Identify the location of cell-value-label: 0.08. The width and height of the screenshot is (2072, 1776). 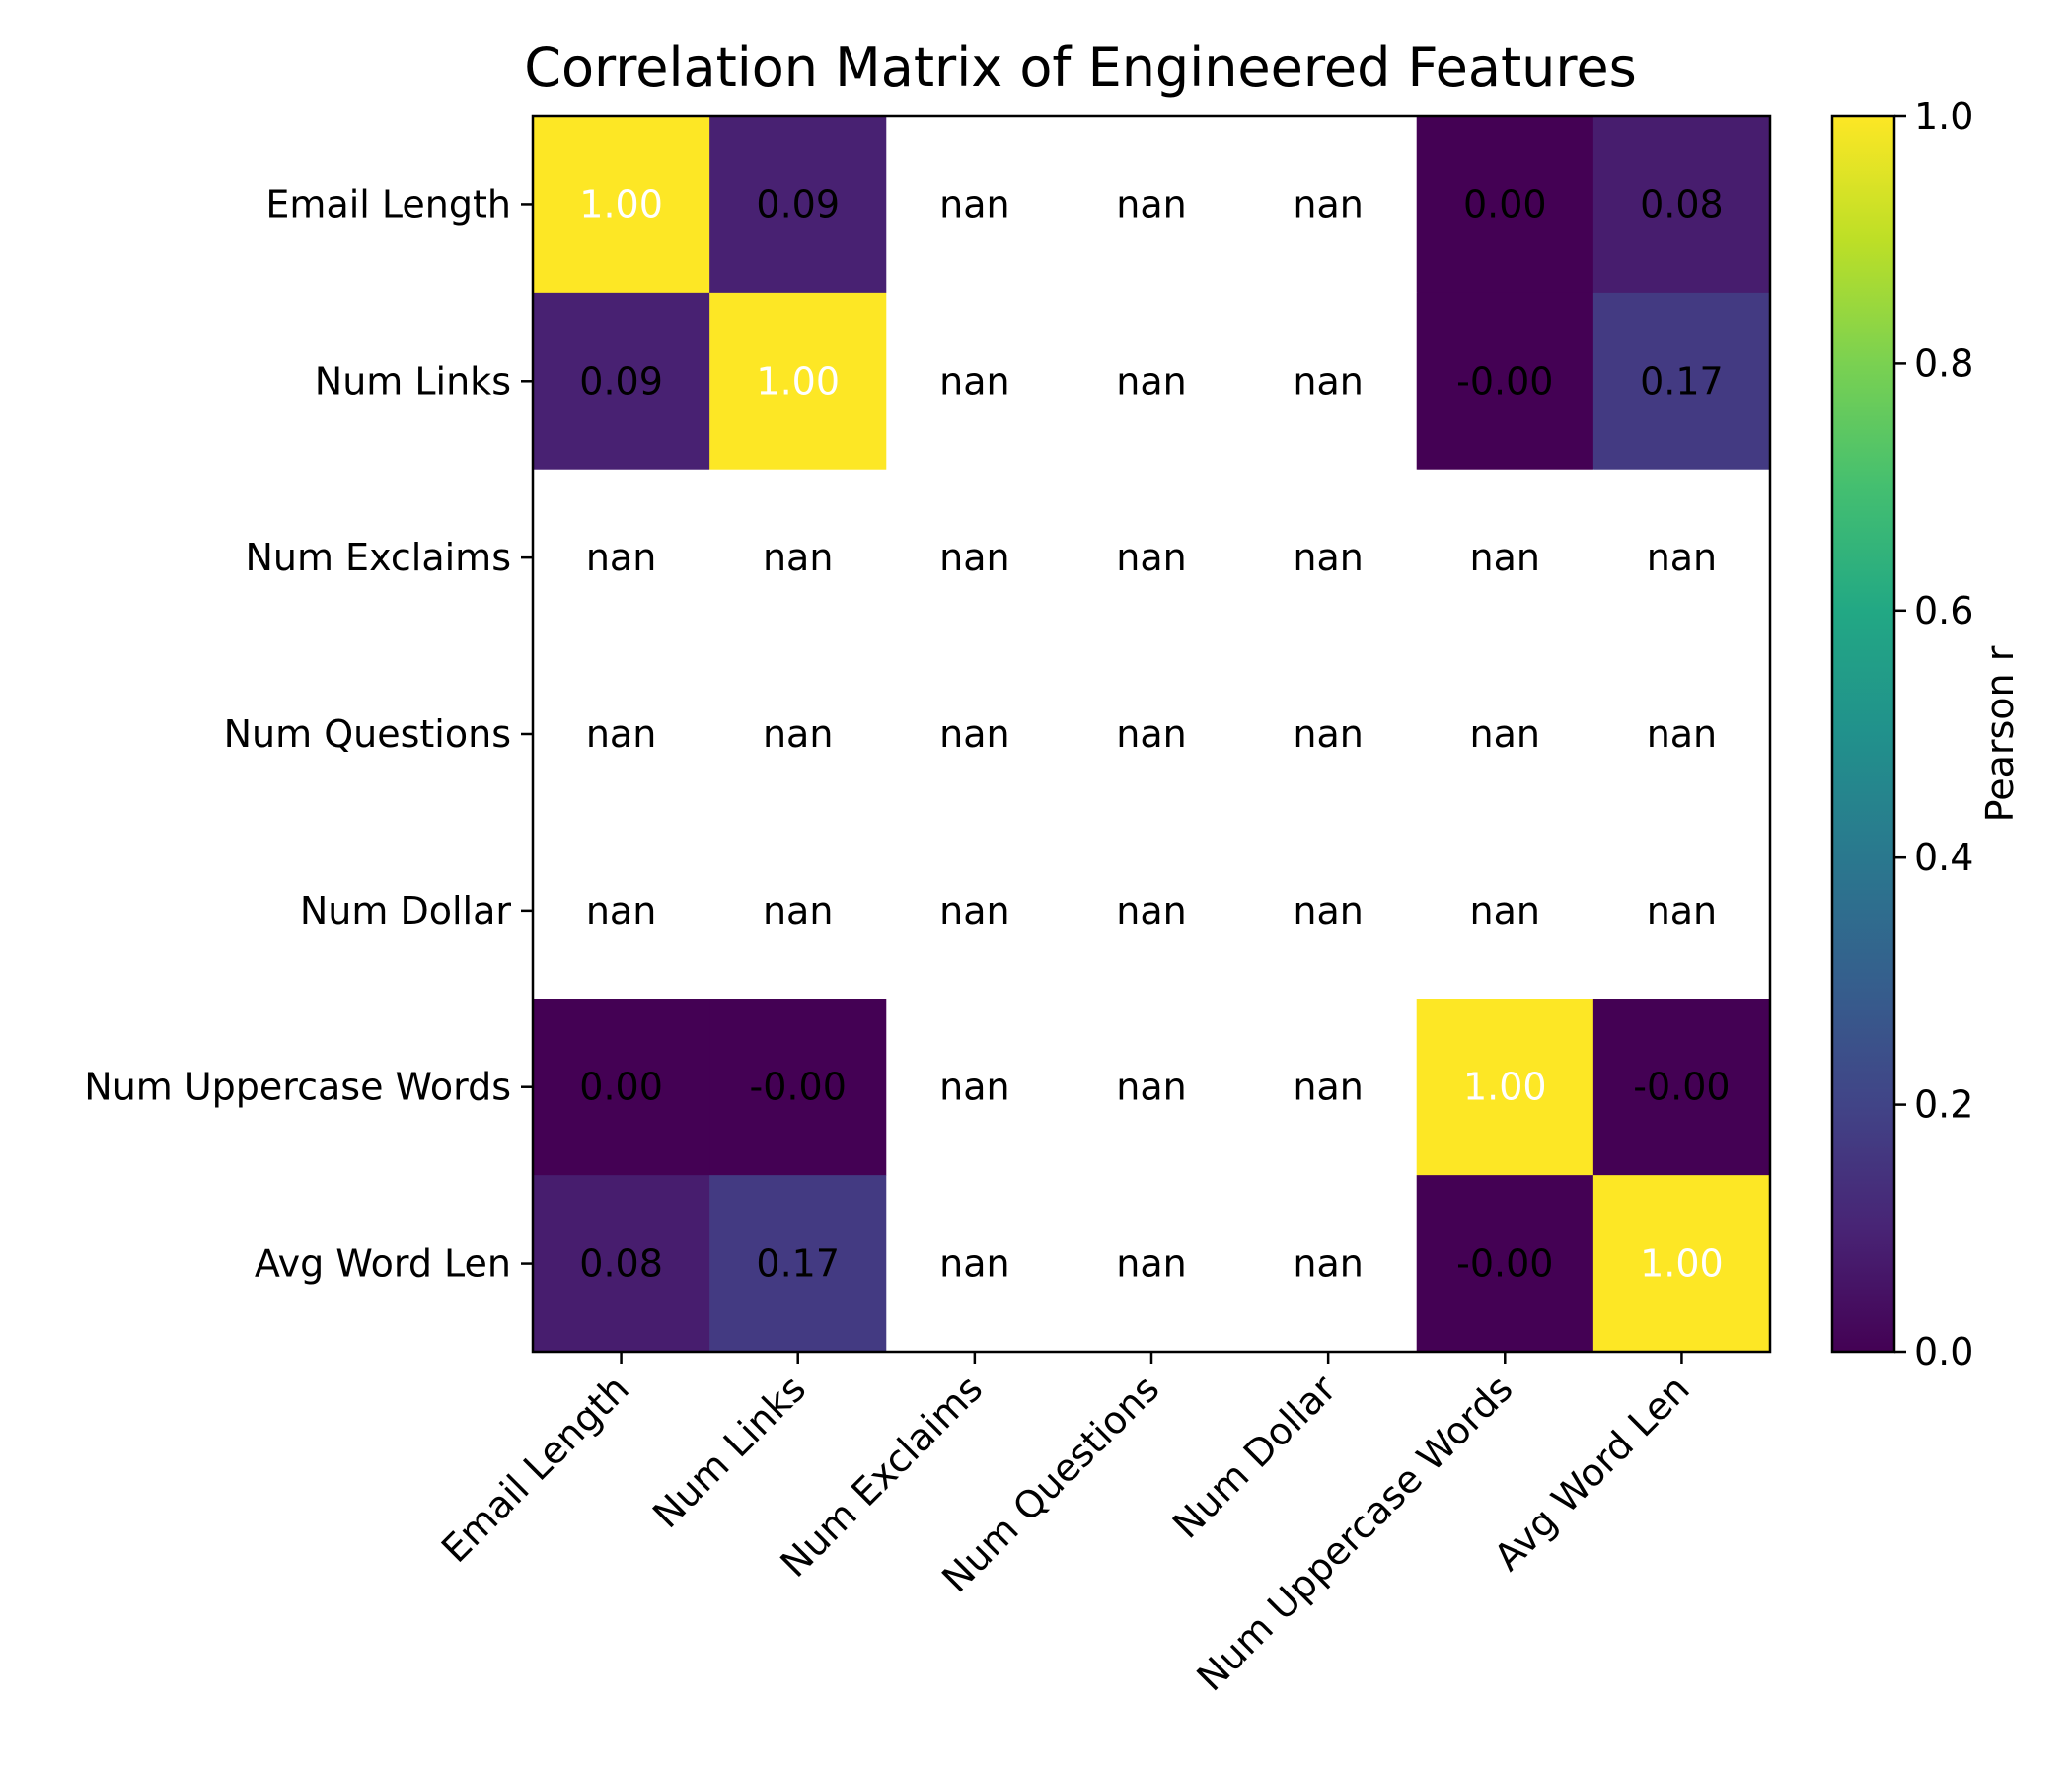
(621, 1264).